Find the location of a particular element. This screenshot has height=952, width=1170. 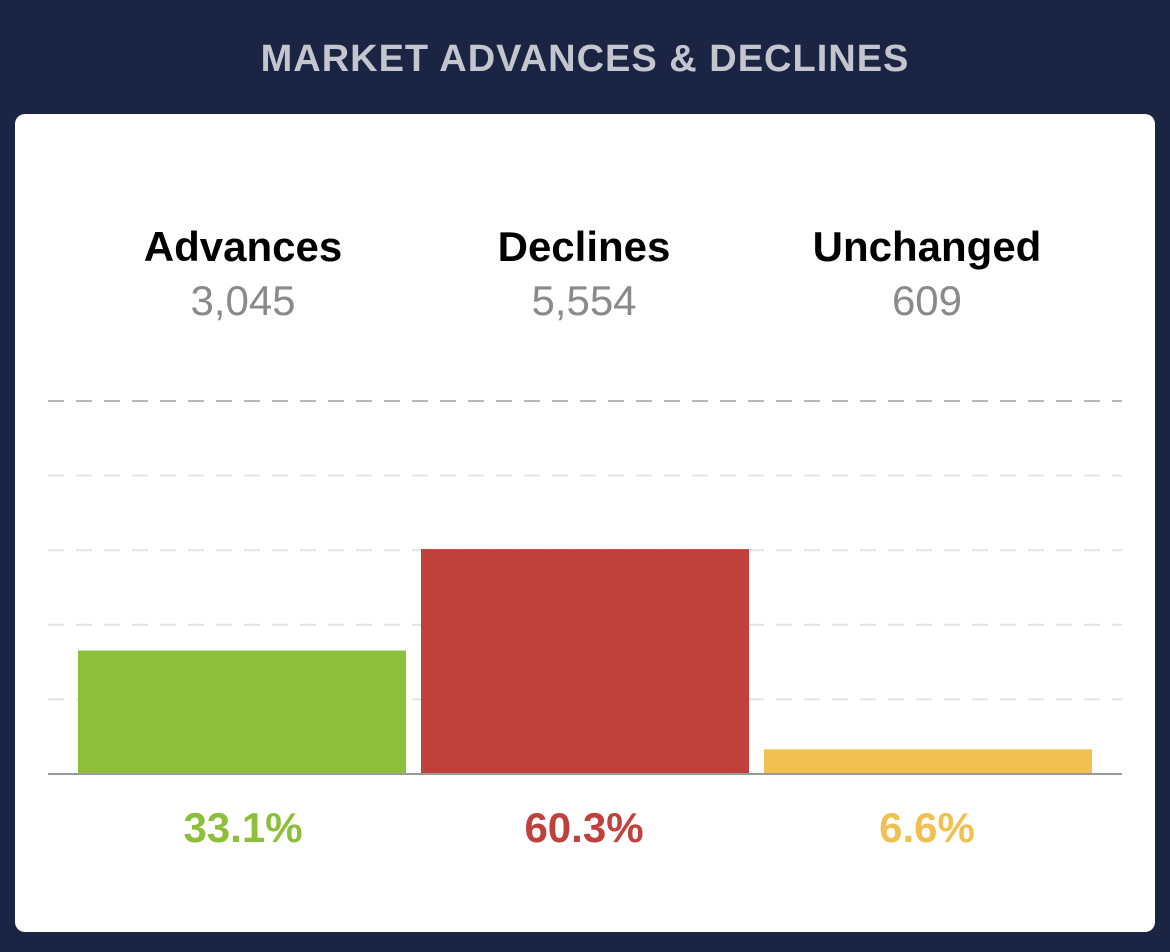

percent-label-advances: 33.1% is located at coordinates (243, 827).